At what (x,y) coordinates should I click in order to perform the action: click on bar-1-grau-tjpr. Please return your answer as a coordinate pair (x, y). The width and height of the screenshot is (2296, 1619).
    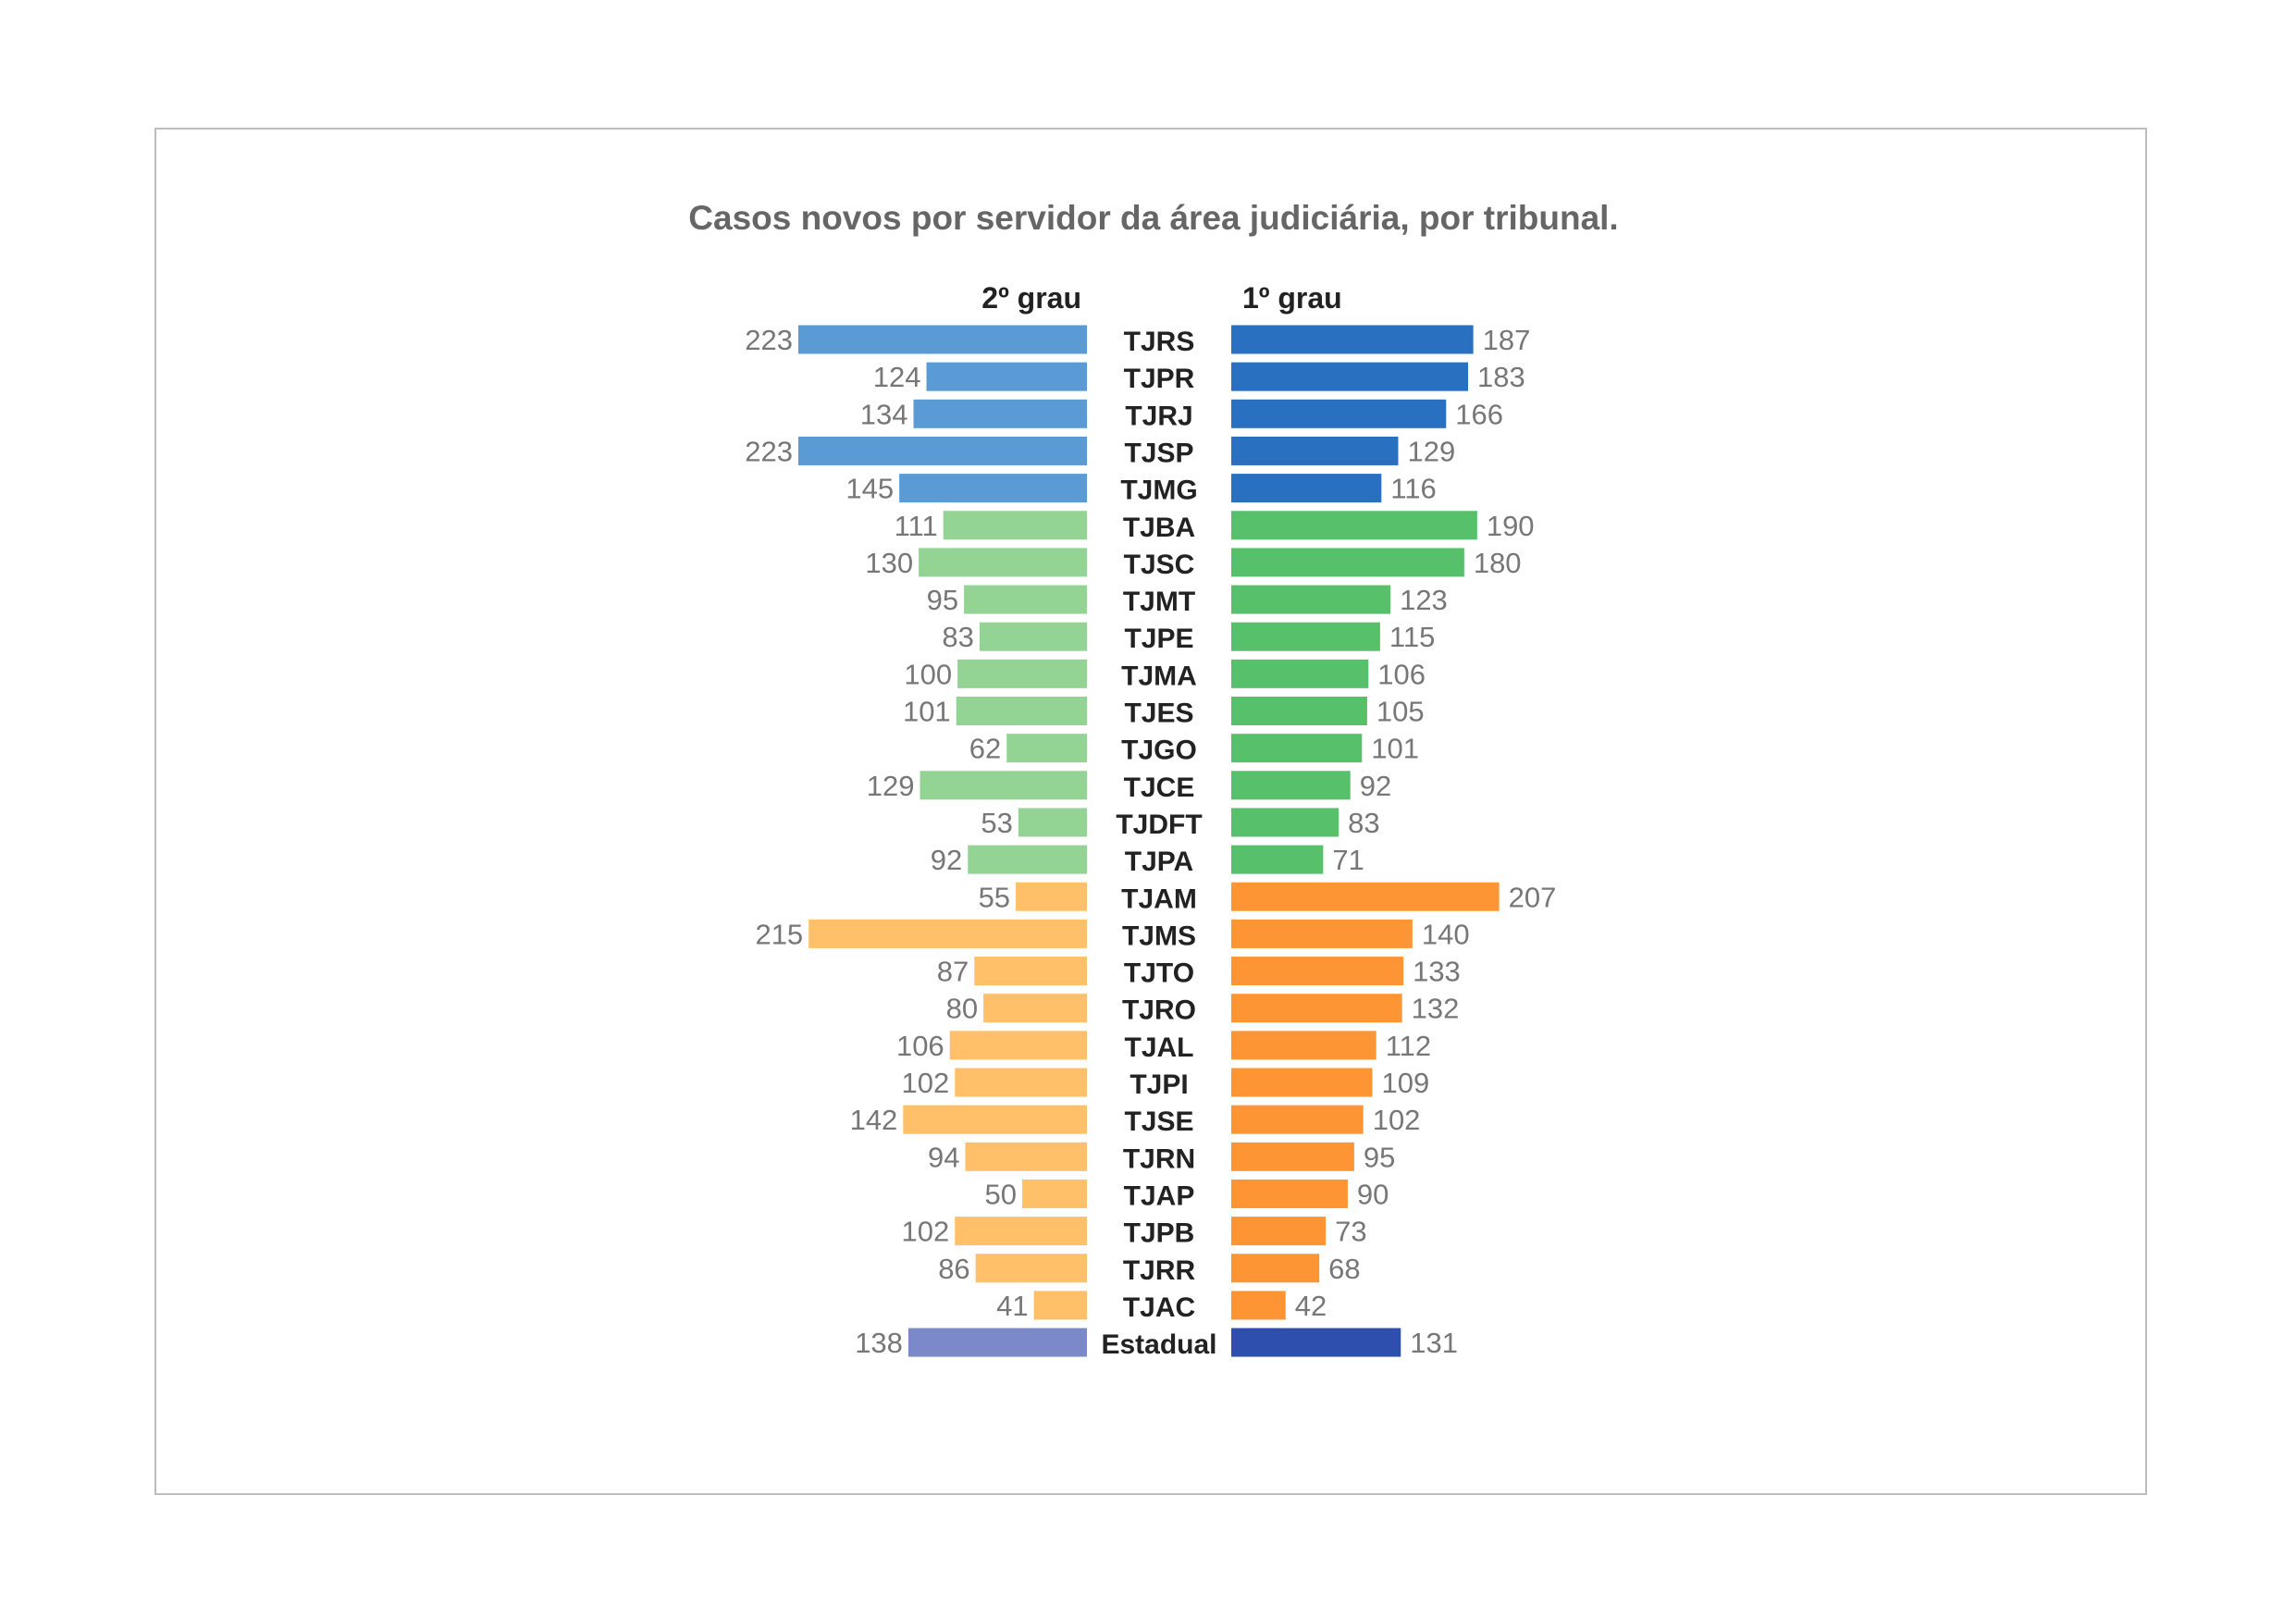
    Looking at the image, I should click on (1350, 376).